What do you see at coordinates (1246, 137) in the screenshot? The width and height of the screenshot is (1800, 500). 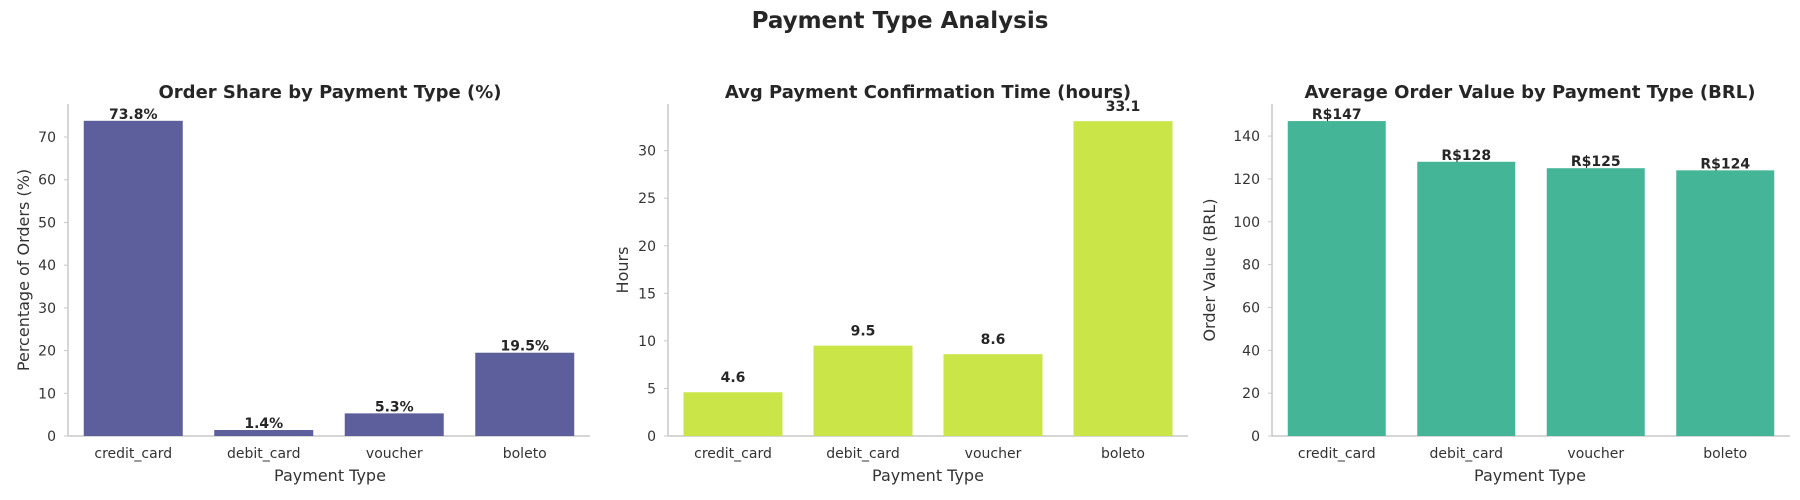 I see `y-tick-label: 140` at bounding box center [1246, 137].